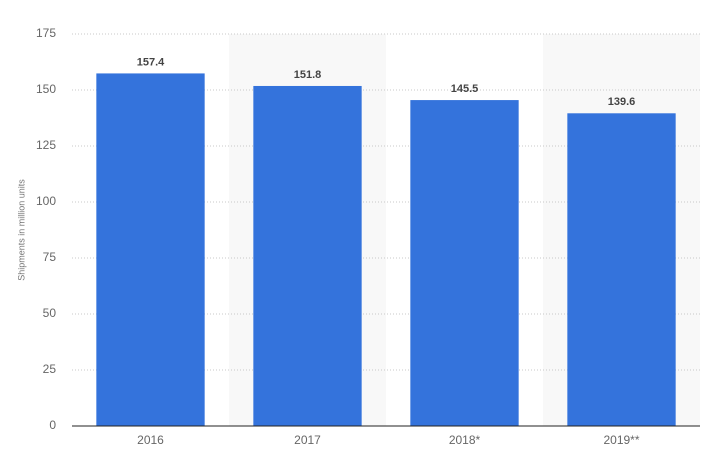  Describe the element at coordinates (52, 425) in the screenshot. I see `y-tick-label: 0` at that location.